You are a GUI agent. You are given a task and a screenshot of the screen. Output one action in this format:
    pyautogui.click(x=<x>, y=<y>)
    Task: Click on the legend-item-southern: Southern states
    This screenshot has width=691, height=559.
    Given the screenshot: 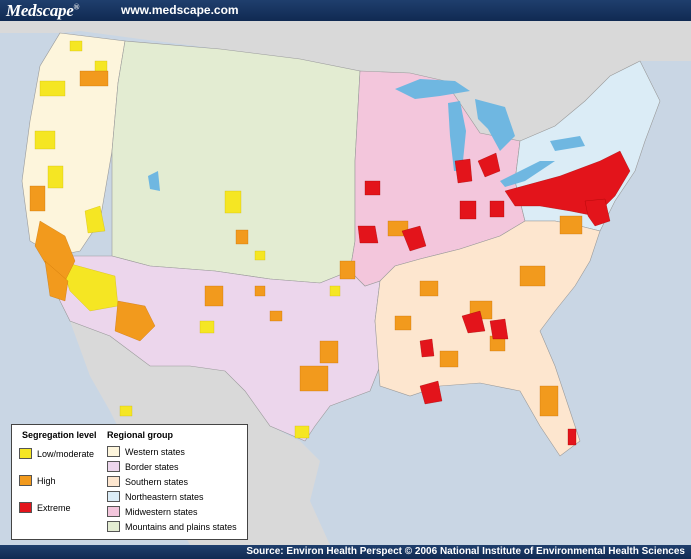 What is the action you would take?
    pyautogui.click(x=147, y=481)
    